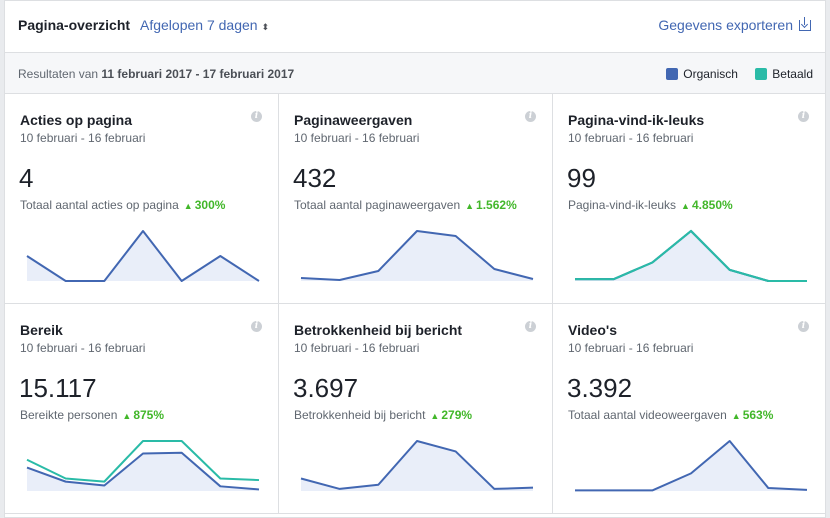 This screenshot has width=830, height=518. Describe the element at coordinates (58, 388) in the screenshot. I see `card-value: 15.117` at that location.